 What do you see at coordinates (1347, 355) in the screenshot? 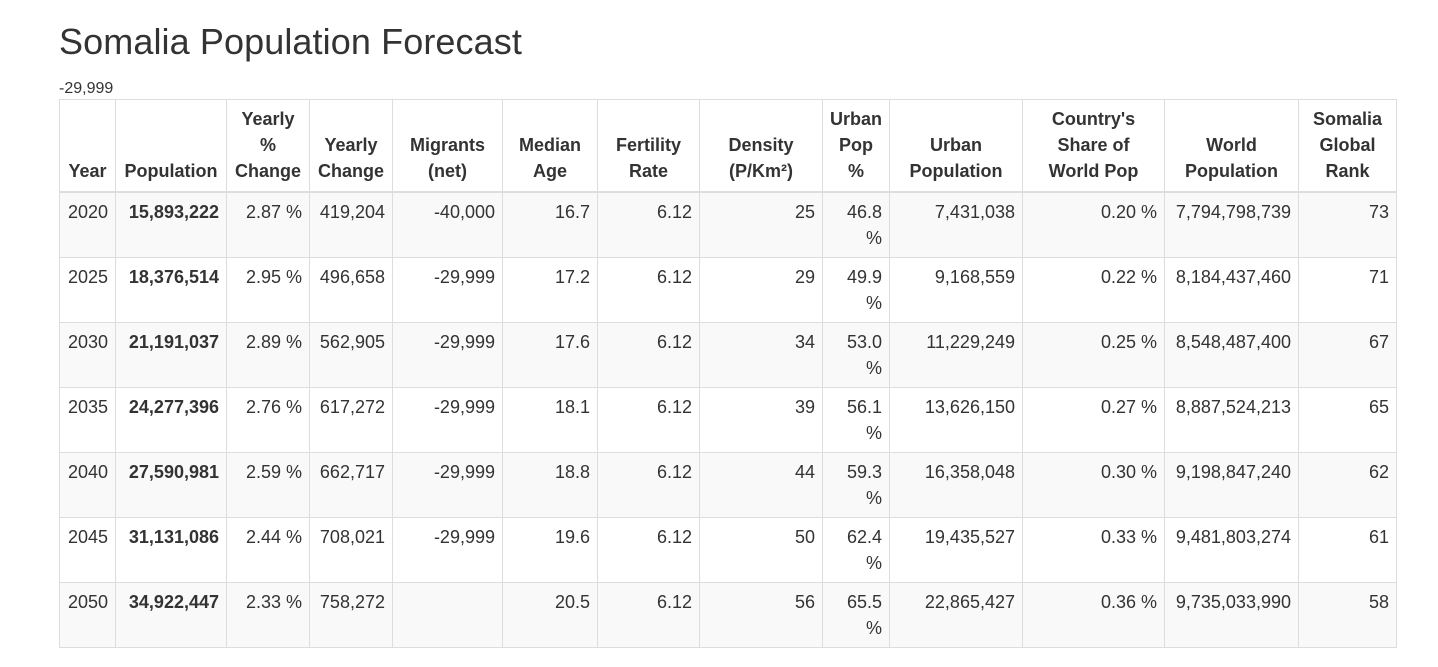
I see `table-cell: 67` at bounding box center [1347, 355].